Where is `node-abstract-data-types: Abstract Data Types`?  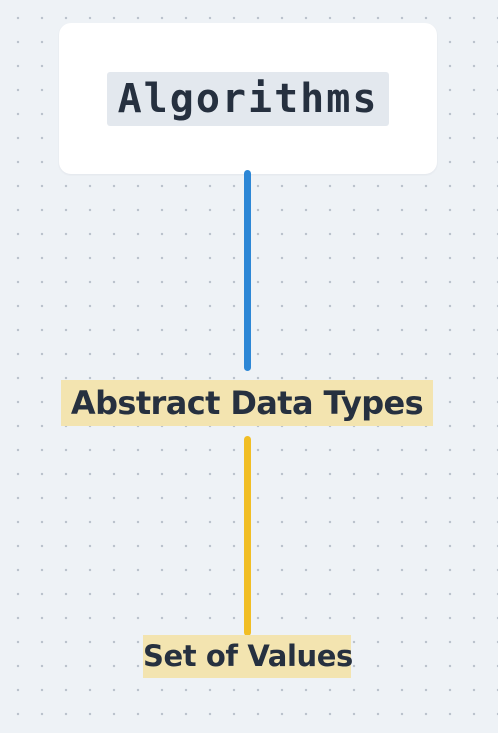 node-abstract-data-types: Abstract Data Types is located at coordinates (247, 403).